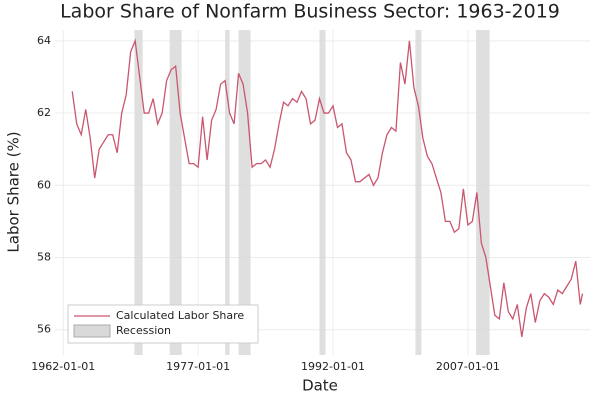 Image resolution: width=600 pixels, height=400 pixels. I want to click on y-tick-label: 62, so click(44, 112).